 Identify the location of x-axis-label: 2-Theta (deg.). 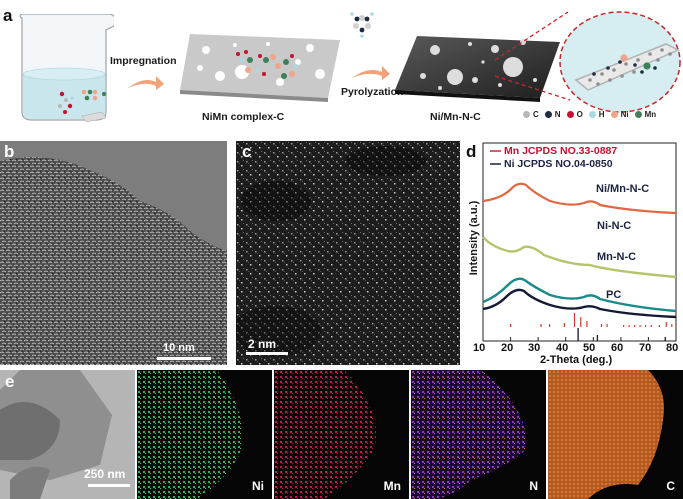
(576, 360).